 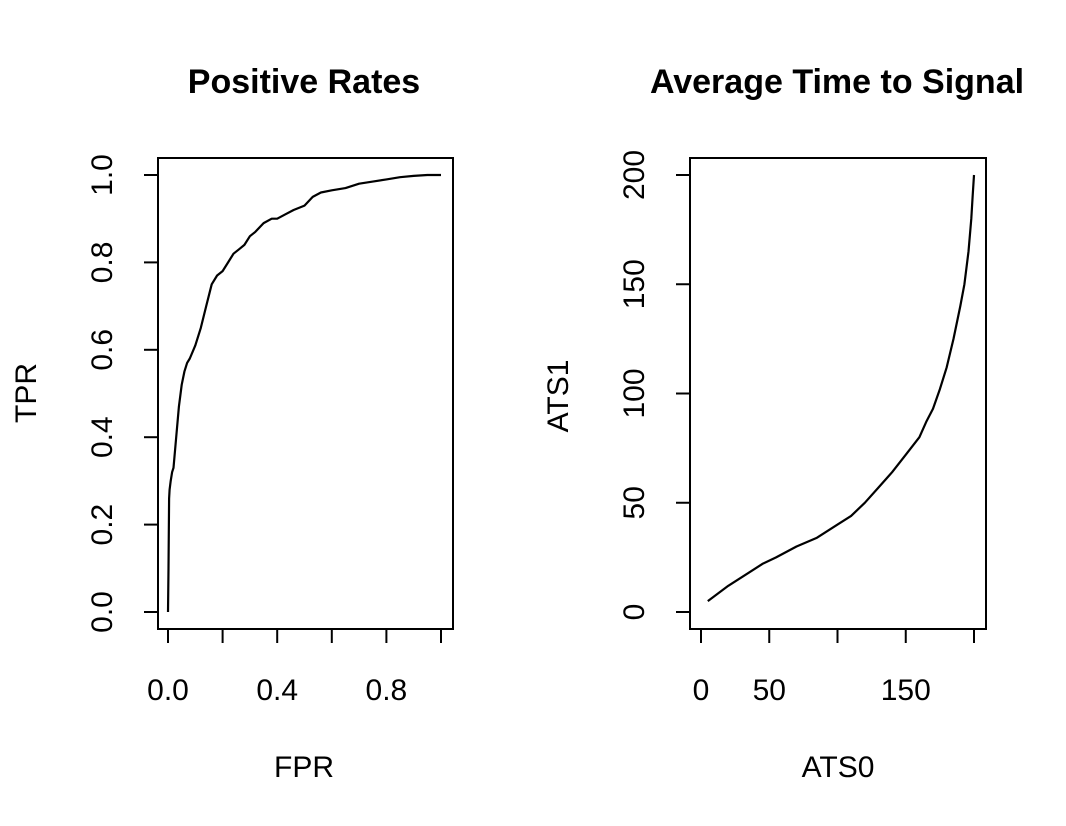 What do you see at coordinates (102, 612) in the screenshot?
I see `y-tick-label: 0.0` at bounding box center [102, 612].